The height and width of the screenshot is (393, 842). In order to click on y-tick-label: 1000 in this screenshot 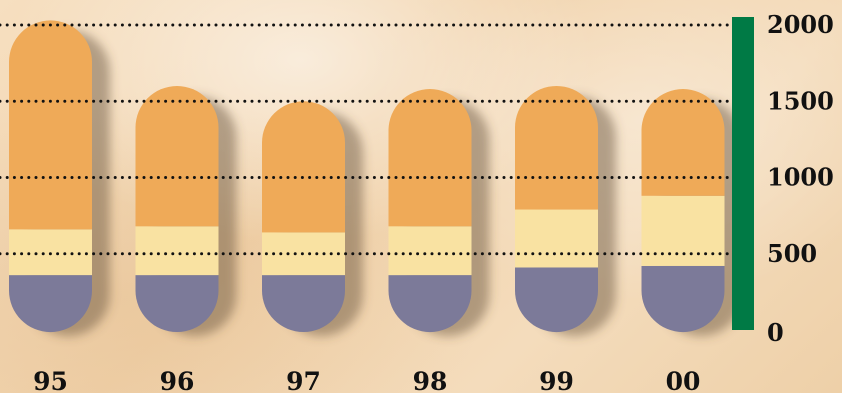, I will do `click(800, 177)`.